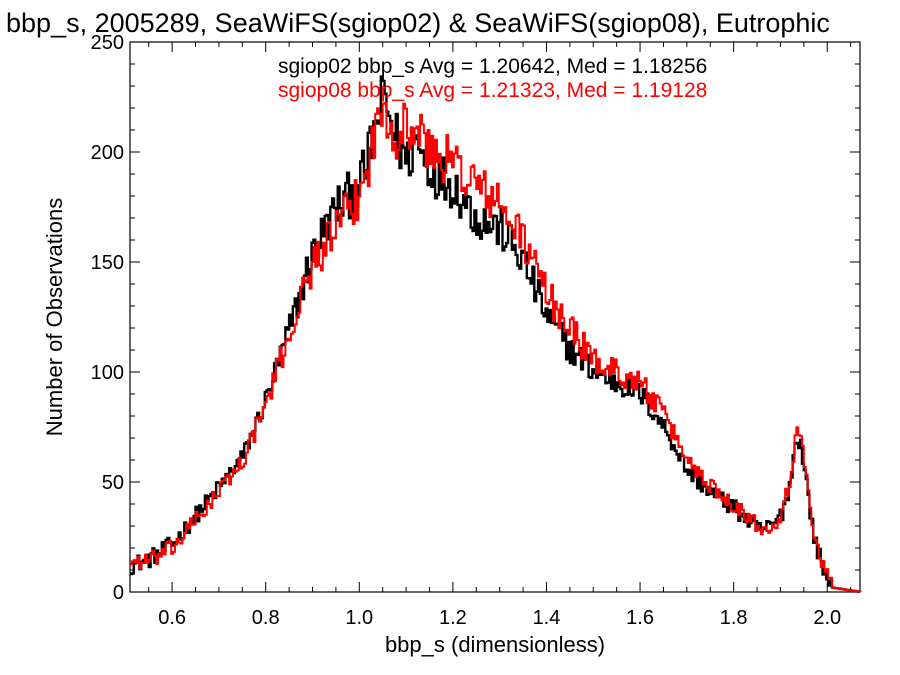 Image resolution: width=900 pixels, height=675 pixels. What do you see at coordinates (107, 263) in the screenshot?
I see `y-tick-label: 150` at bounding box center [107, 263].